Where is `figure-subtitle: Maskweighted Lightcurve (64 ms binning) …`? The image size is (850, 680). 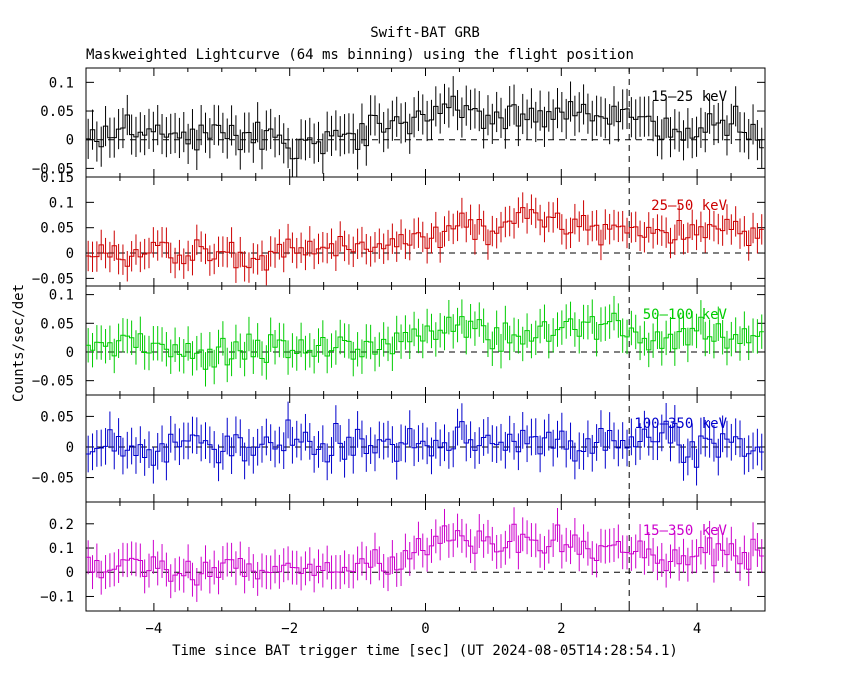 figure-subtitle: Maskweighted Lightcurve (64 ms binning) … is located at coordinates (360, 55).